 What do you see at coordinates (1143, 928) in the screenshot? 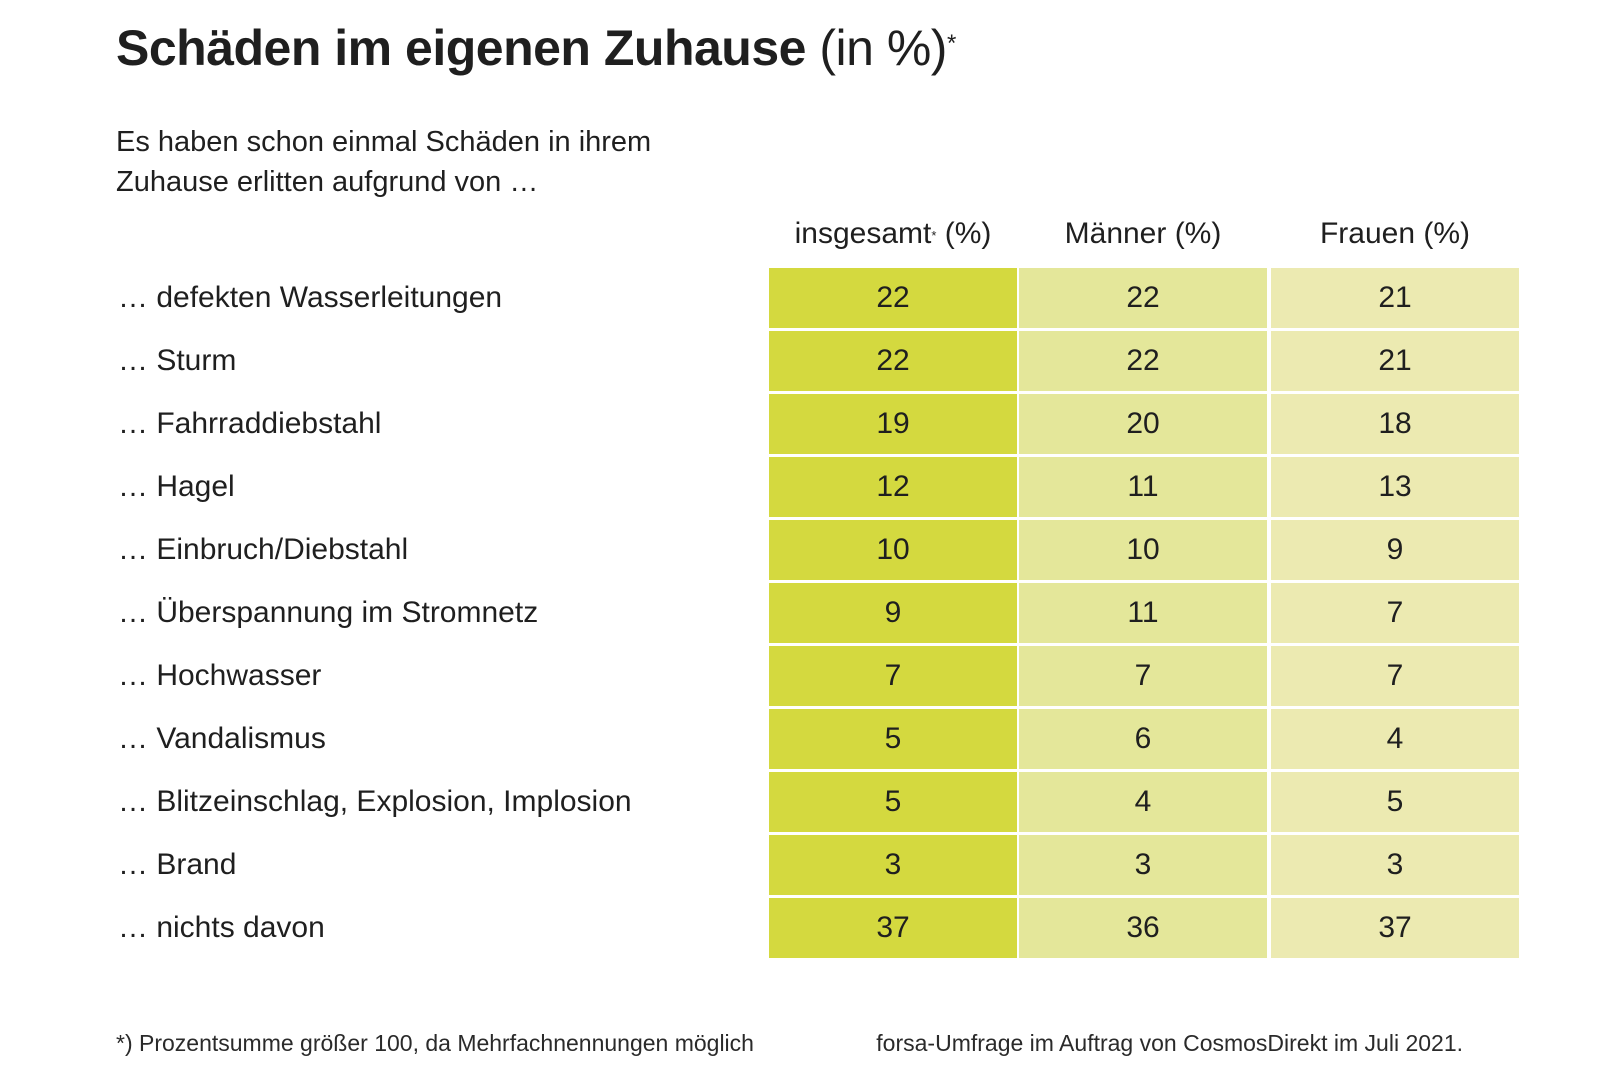
I see `table-cell: 36` at bounding box center [1143, 928].